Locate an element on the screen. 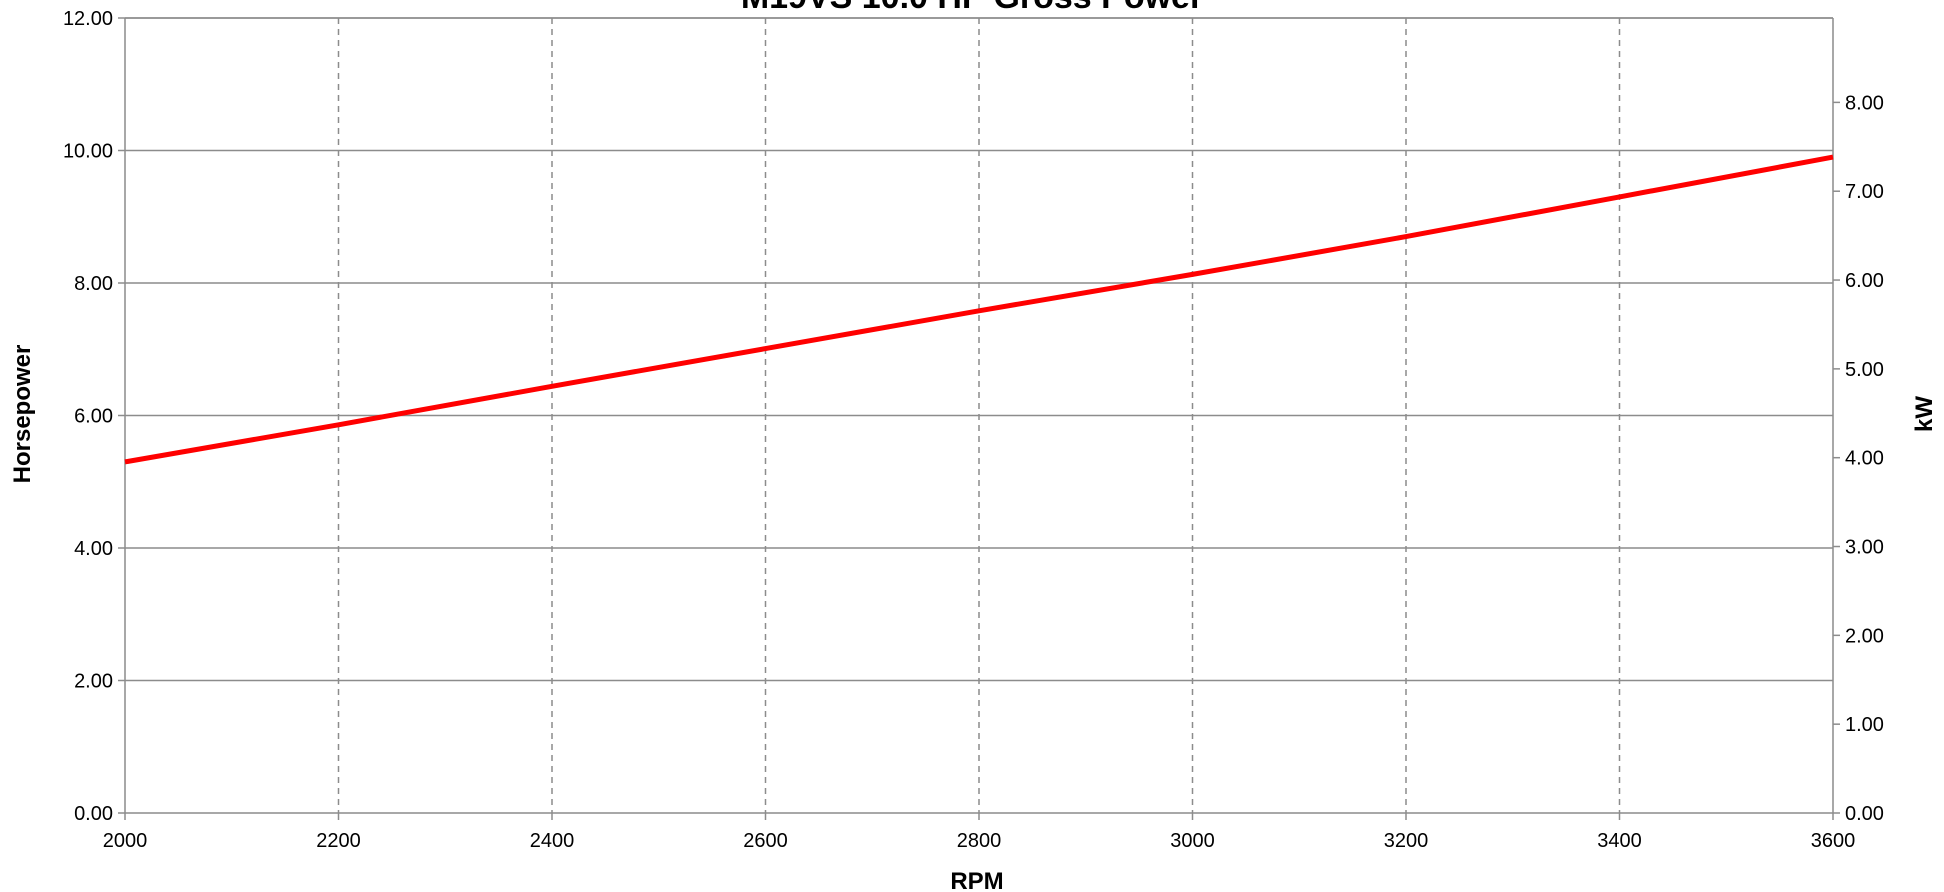 The width and height of the screenshot is (1944, 892). y2-tick-label: 5.00 is located at coordinates (1864, 370).